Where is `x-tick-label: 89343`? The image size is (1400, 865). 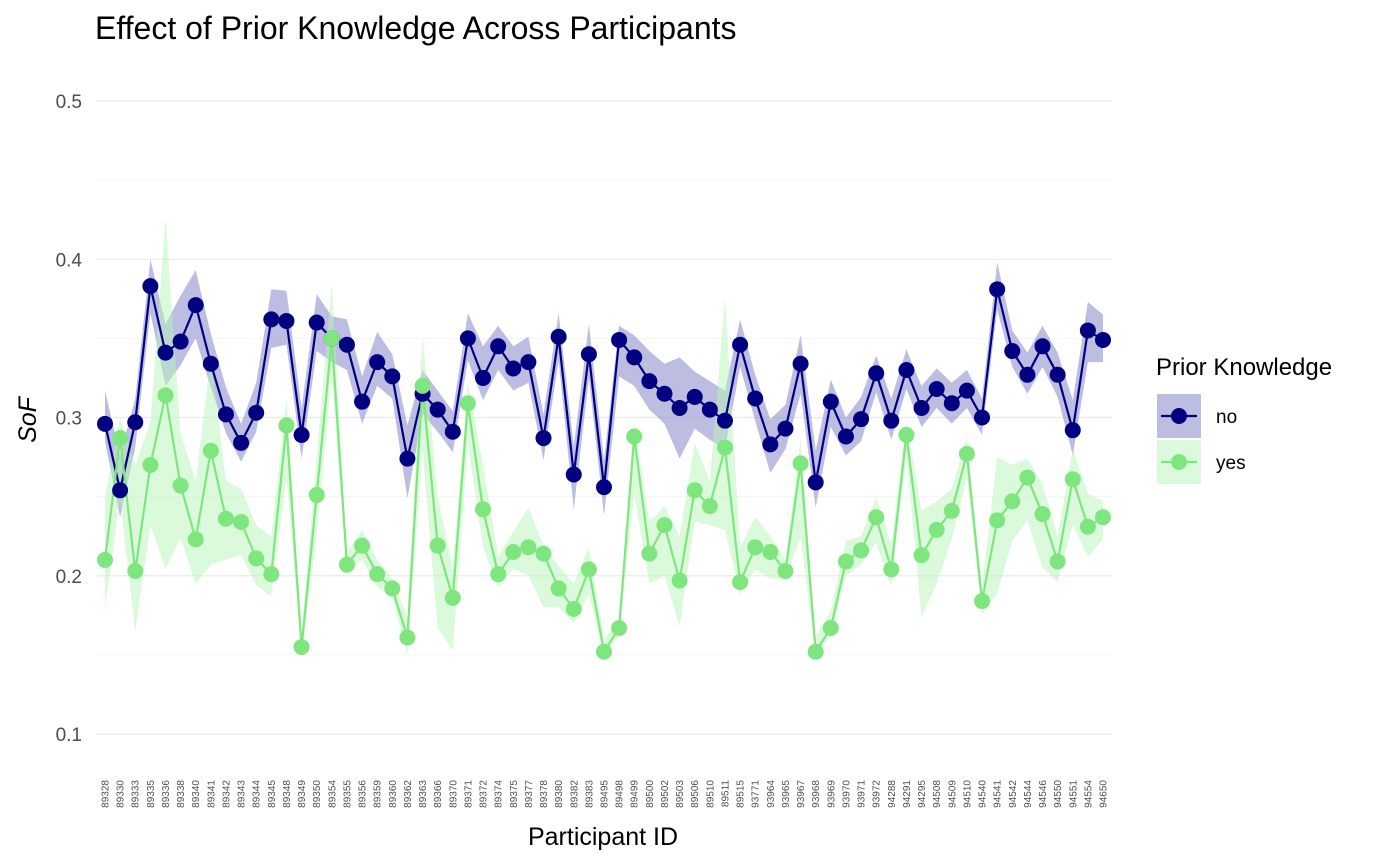
x-tick-label: 89343 is located at coordinates (242, 794).